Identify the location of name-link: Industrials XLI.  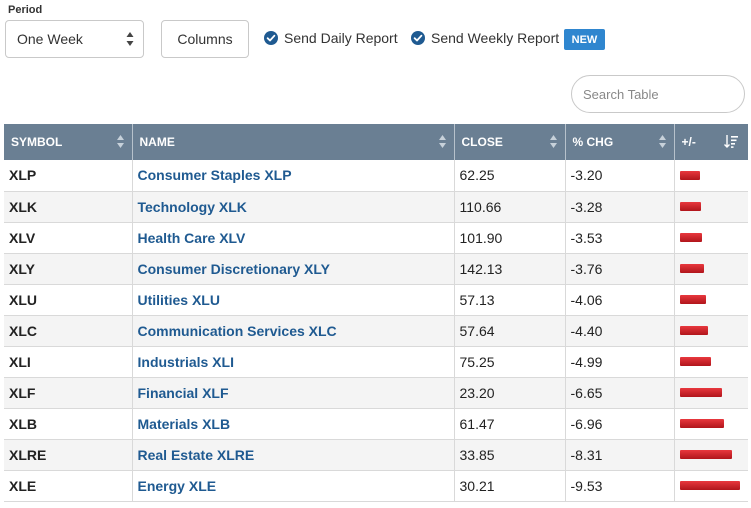
(185, 361).